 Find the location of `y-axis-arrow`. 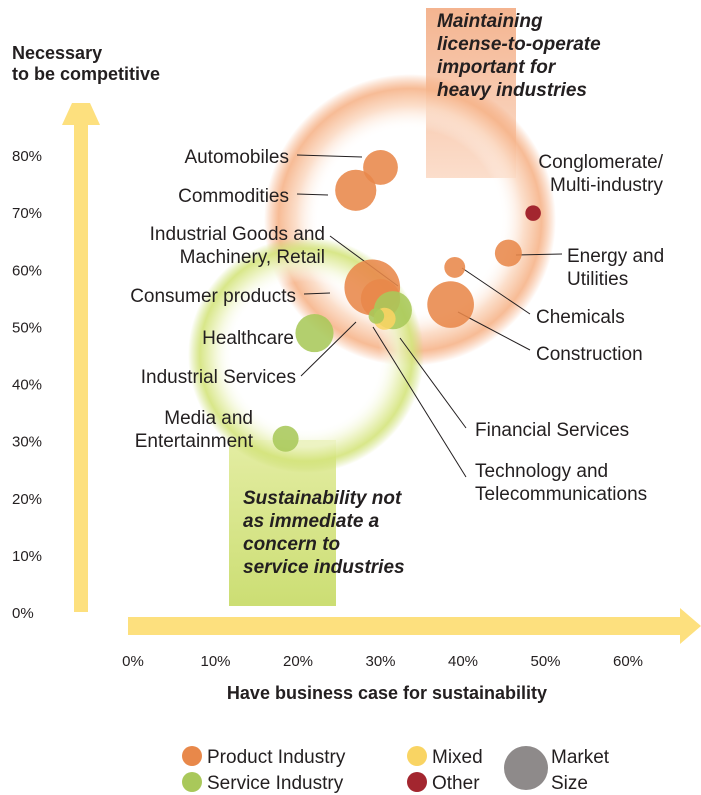

y-axis-arrow is located at coordinates (81, 357).